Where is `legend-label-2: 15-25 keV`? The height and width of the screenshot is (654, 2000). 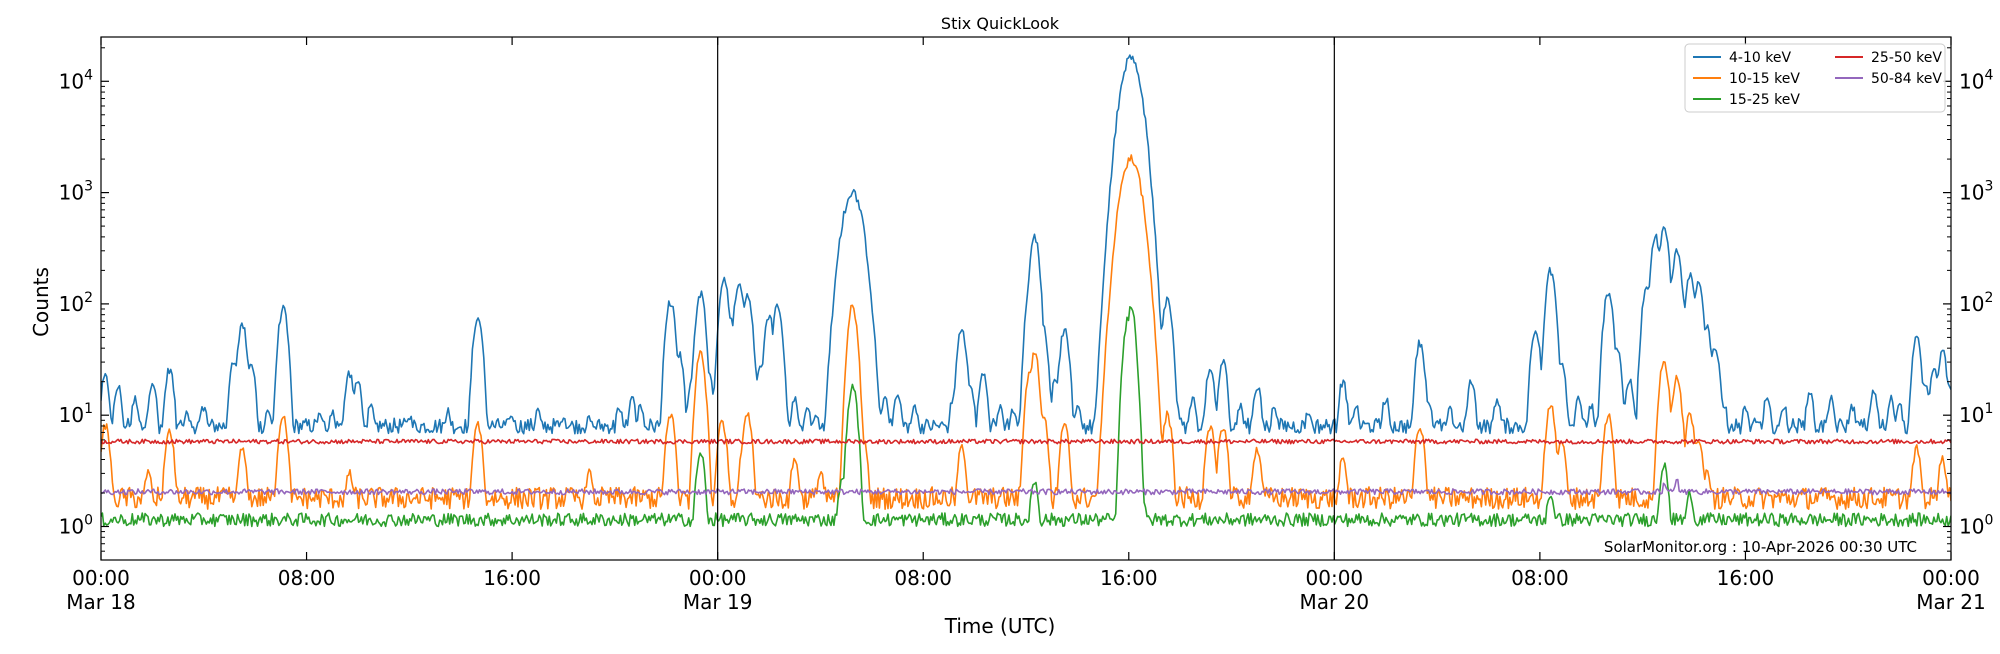
legend-label-2: 15-25 keV is located at coordinates (1764, 100).